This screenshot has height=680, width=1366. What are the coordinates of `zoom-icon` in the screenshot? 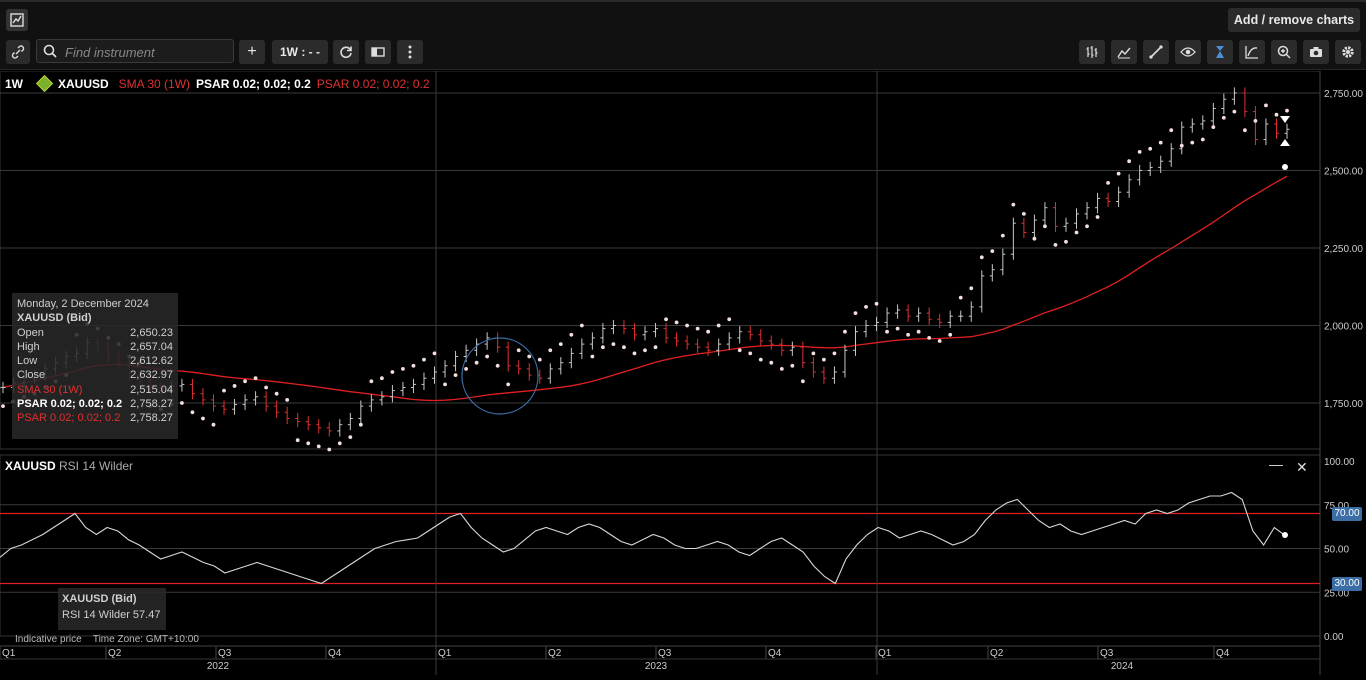 It's located at (1284, 52).